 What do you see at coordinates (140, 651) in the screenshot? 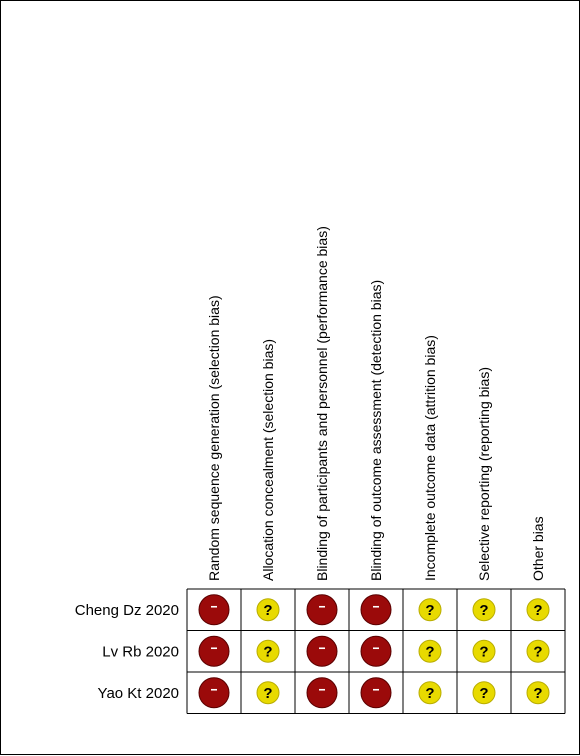
I see `study-label: Lv Rb 2020` at bounding box center [140, 651].